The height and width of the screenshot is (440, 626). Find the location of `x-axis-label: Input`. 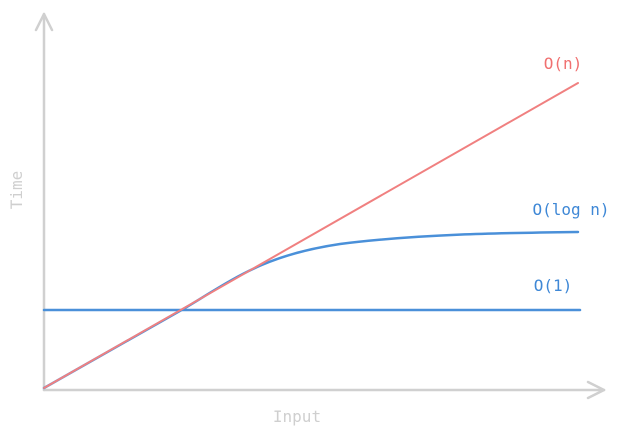

x-axis-label: Input is located at coordinates (297, 416).